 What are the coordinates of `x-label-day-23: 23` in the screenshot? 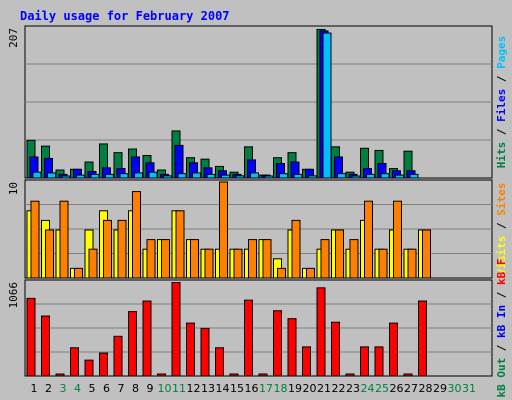 It's located at (353, 388).